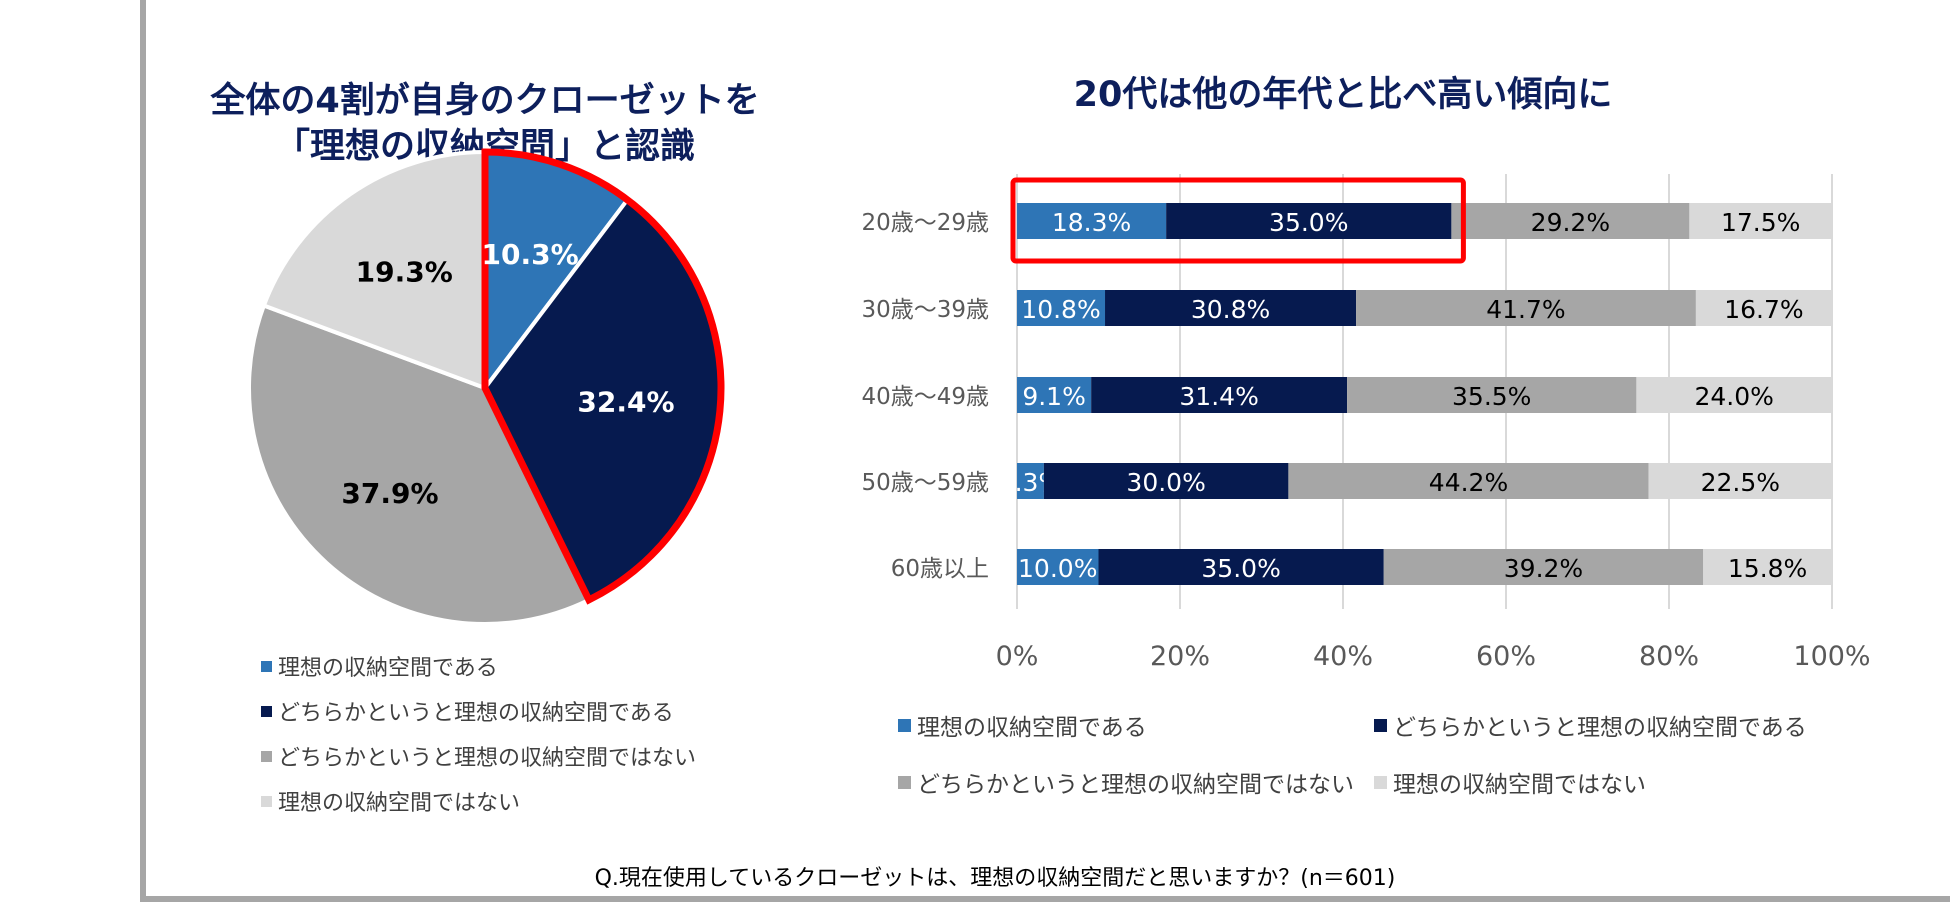  What do you see at coordinates (925, 483) in the screenshot?
I see `category-label: 50歳～59歳` at bounding box center [925, 483].